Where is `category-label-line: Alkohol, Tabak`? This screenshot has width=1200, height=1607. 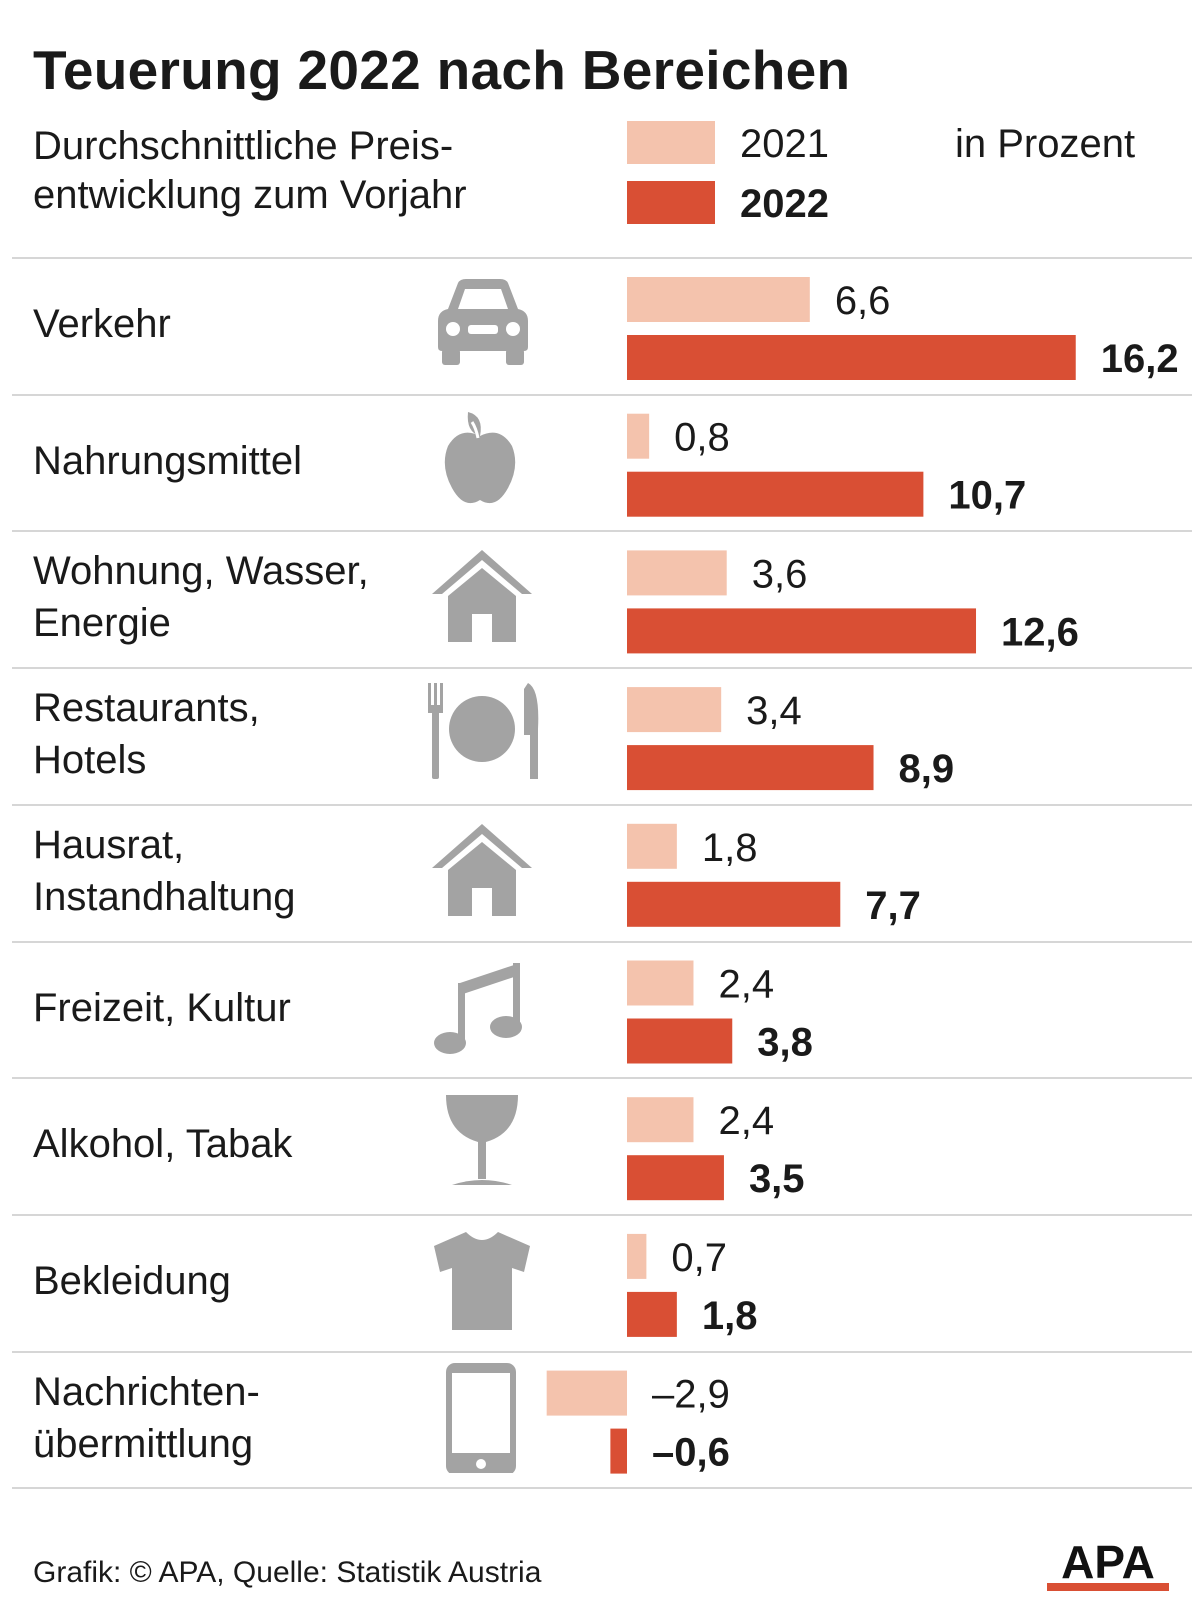
category-label-line: Alkohol, Tabak is located at coordinates (163, 1144).